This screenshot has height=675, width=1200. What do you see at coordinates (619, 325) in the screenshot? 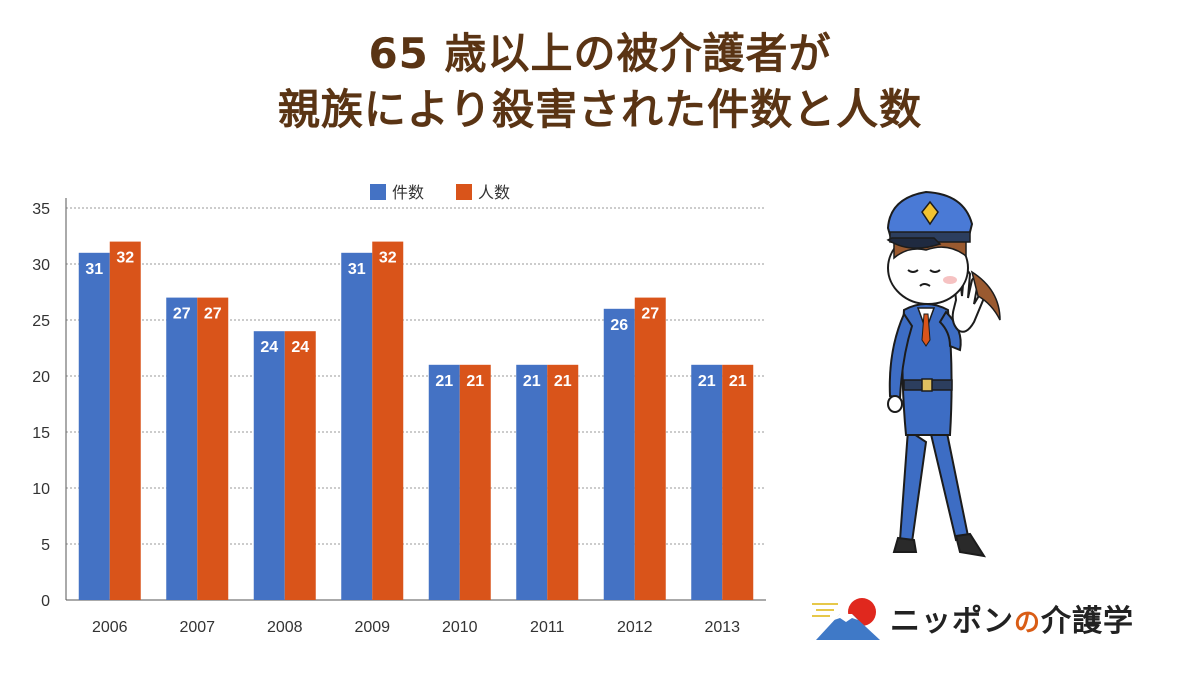
I see `data-label: 26` at bounding box center [619, 325].